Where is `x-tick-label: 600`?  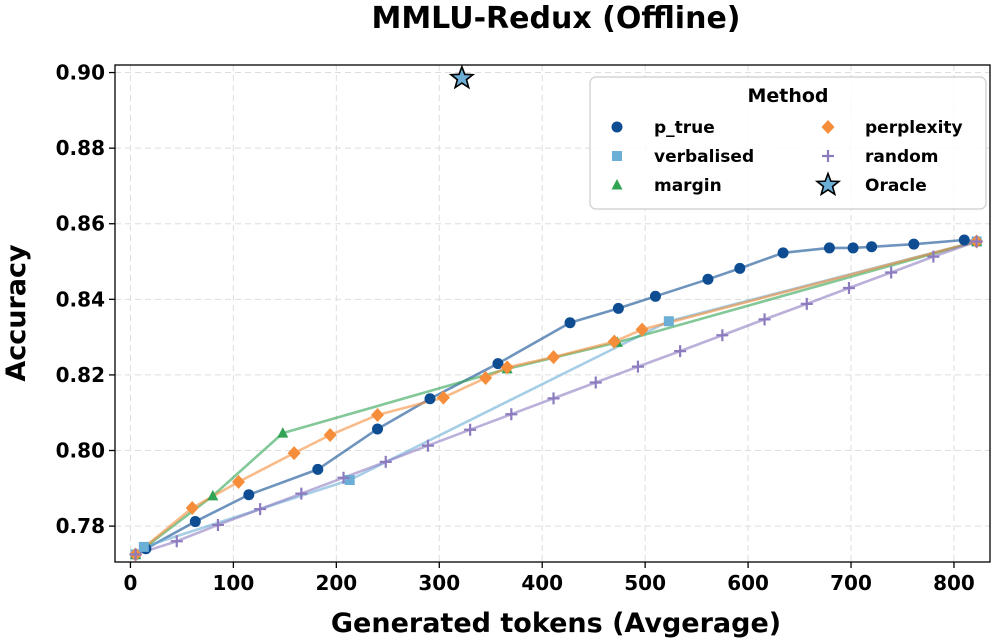
x-tick-label: 600 is located at coordinates (748, 583).